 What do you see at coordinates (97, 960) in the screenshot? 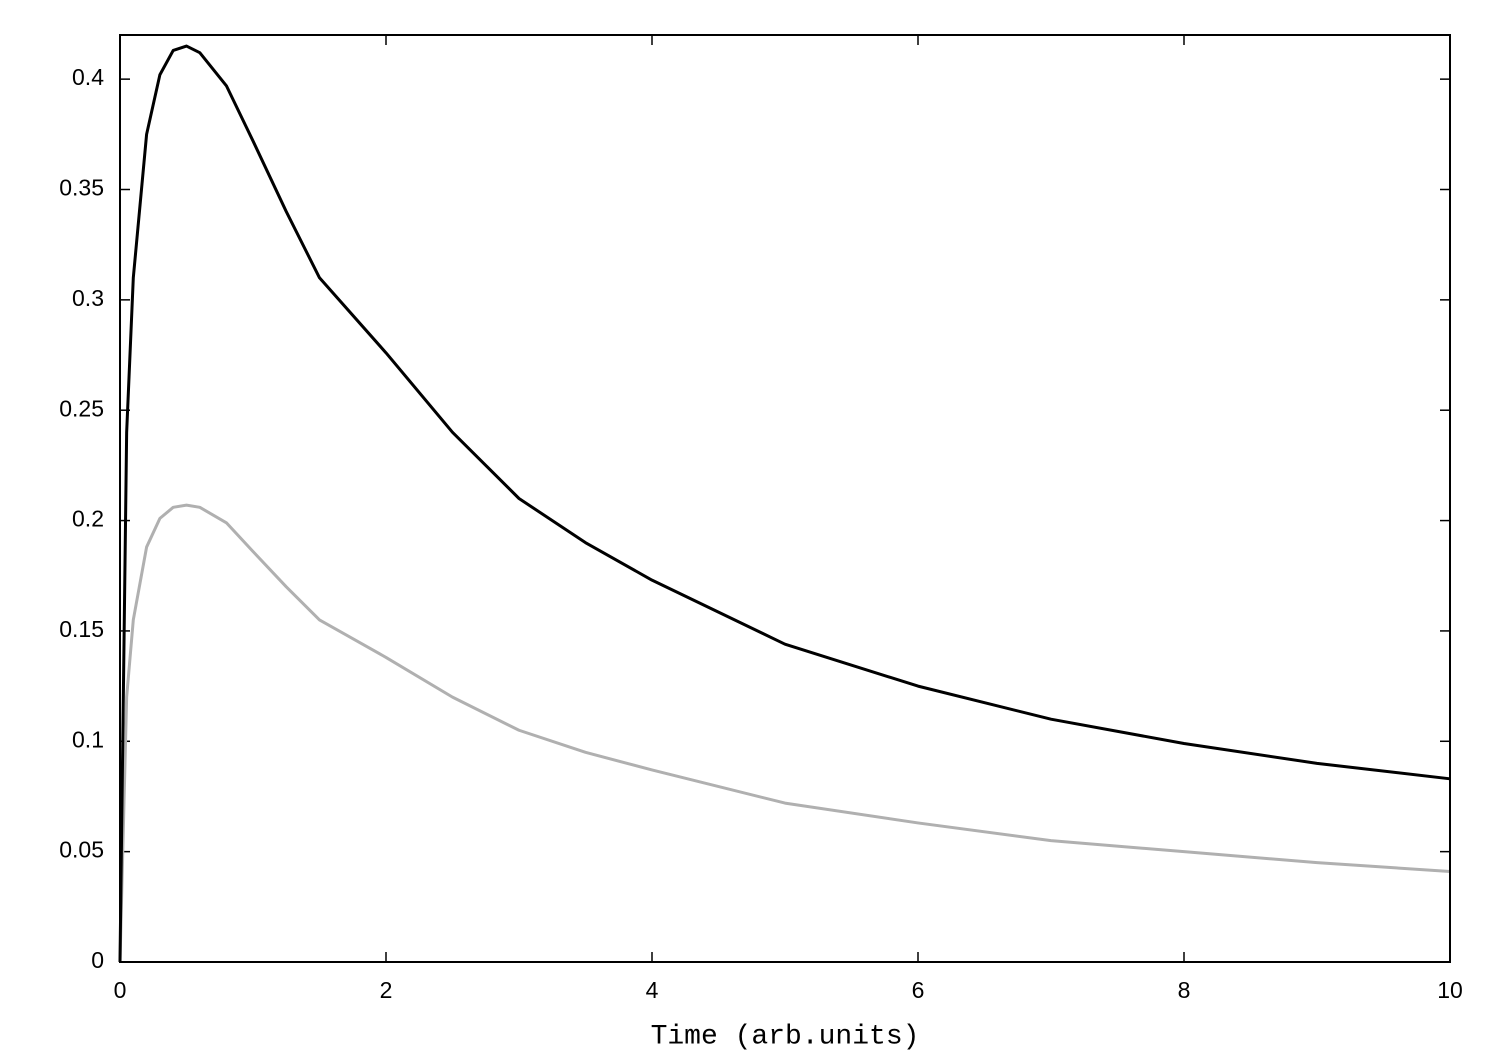
I see `y-tick-label: 0` at bounding box center [97, 960].